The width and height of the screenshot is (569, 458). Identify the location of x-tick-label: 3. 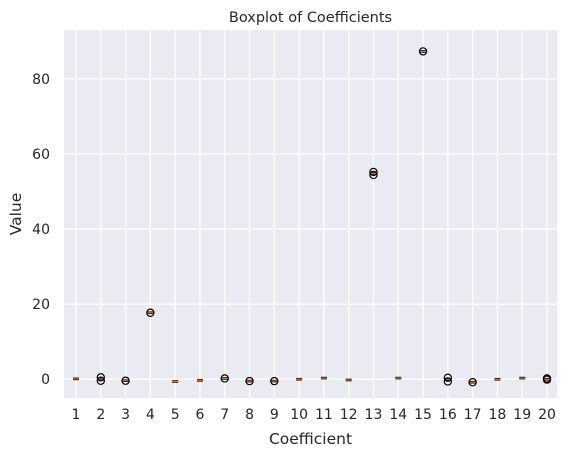
(125, 415).